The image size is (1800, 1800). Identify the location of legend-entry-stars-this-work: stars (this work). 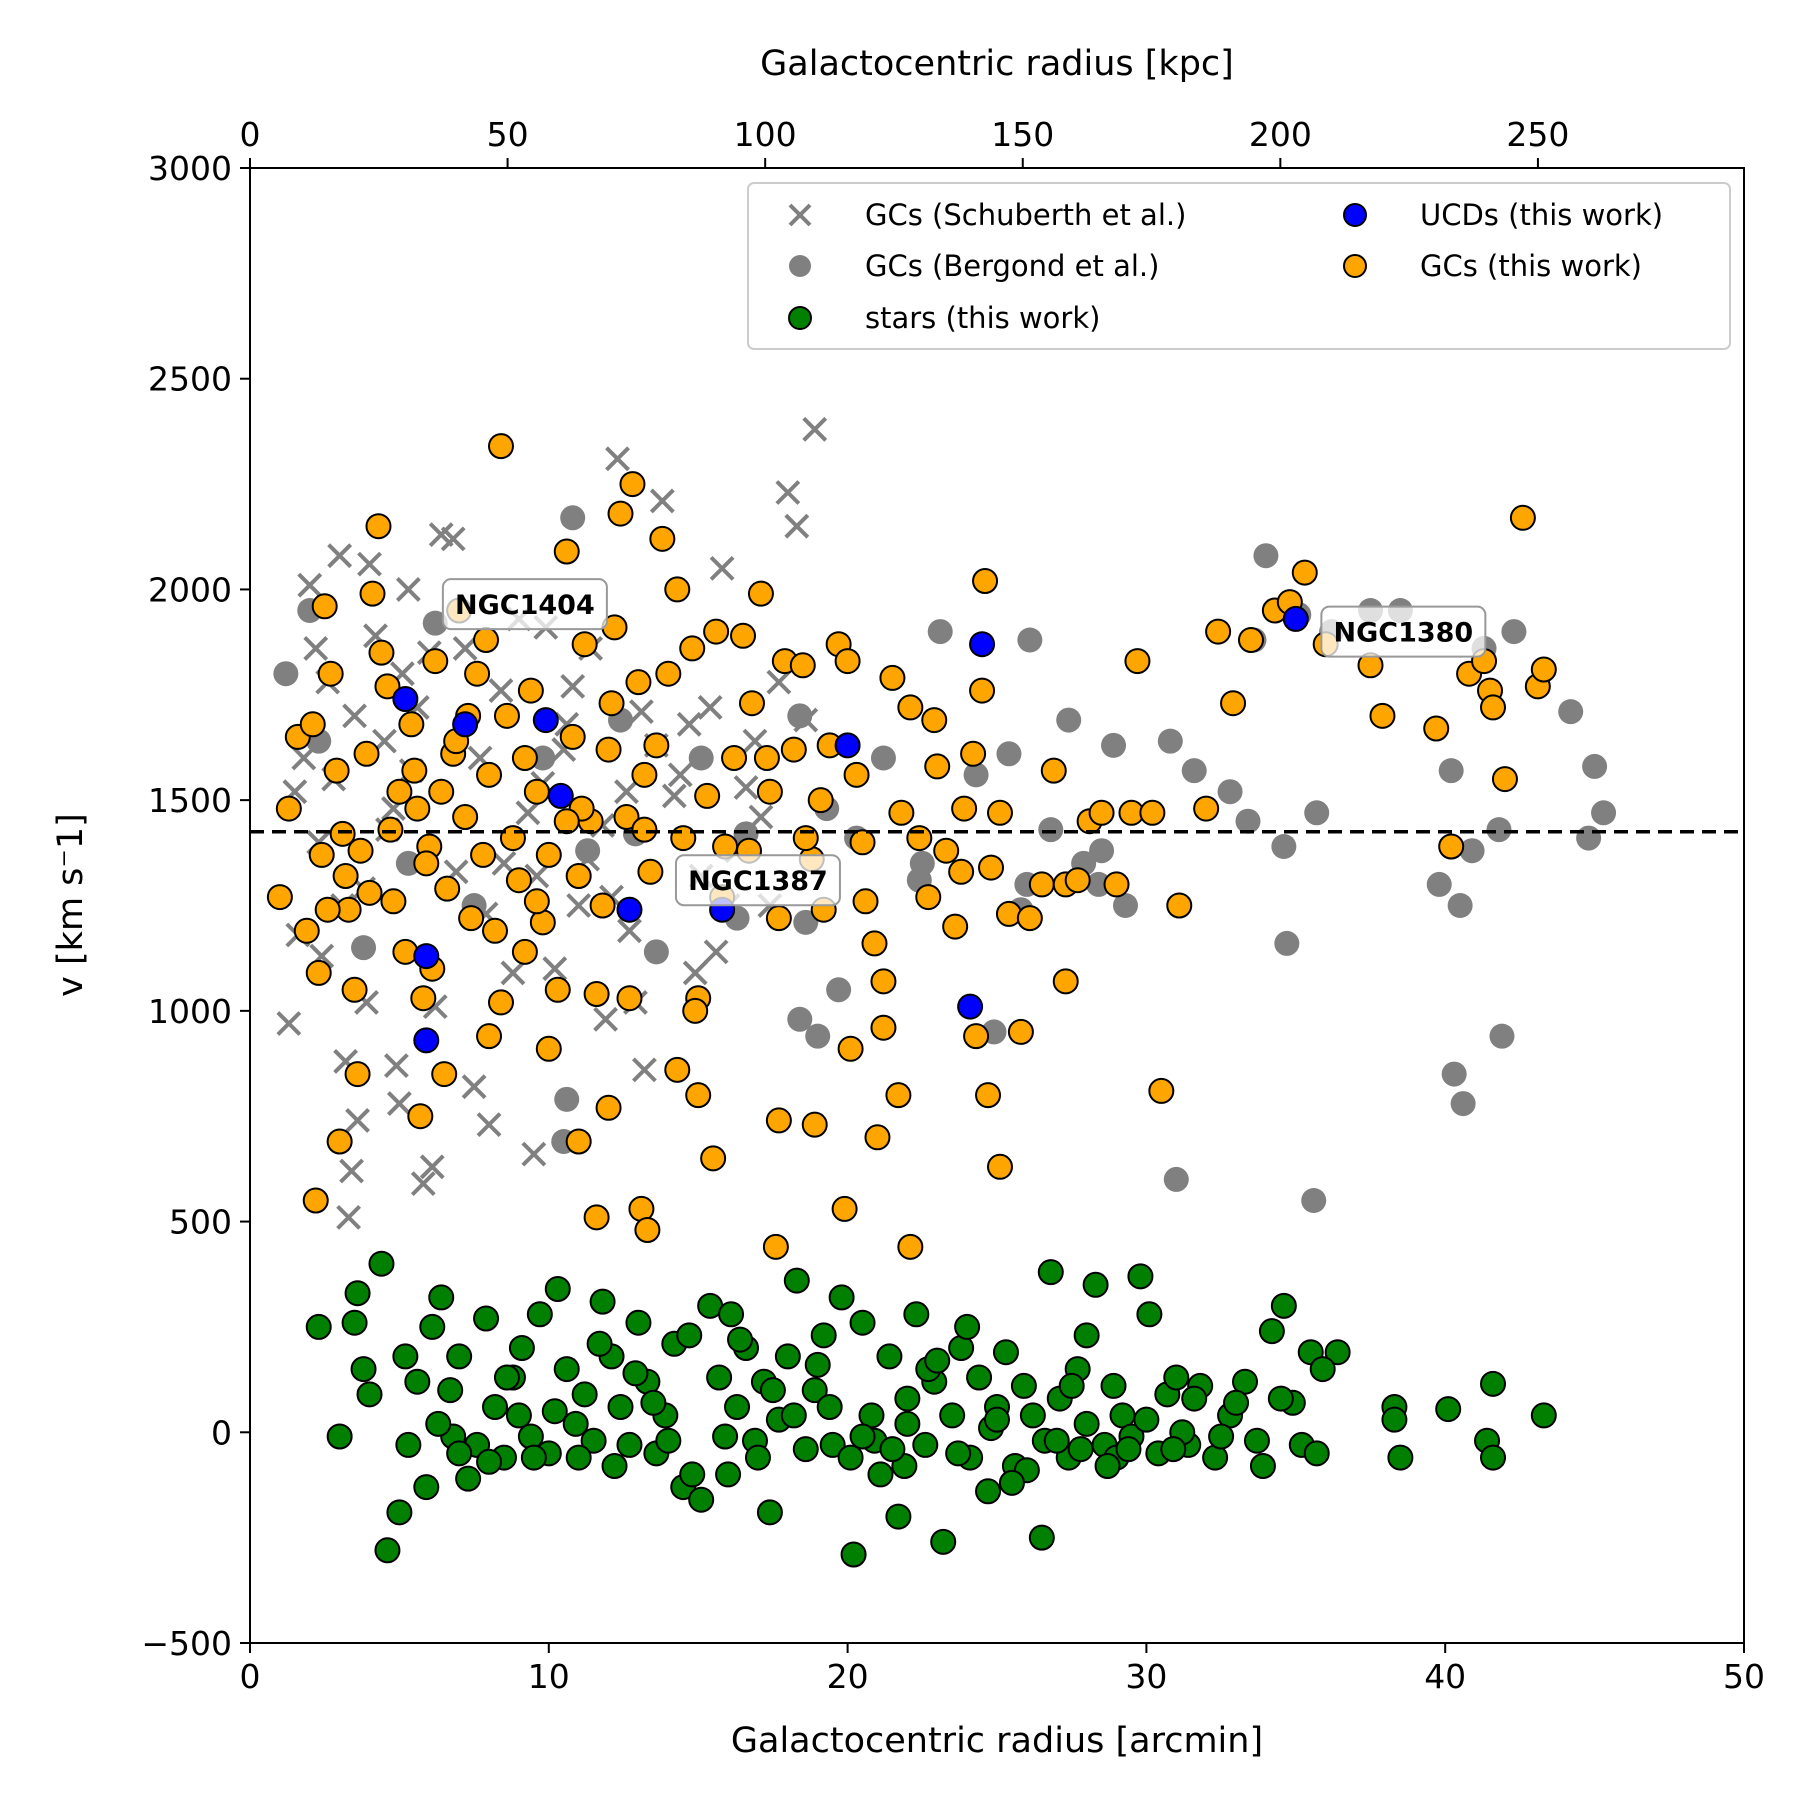
(944, 318).